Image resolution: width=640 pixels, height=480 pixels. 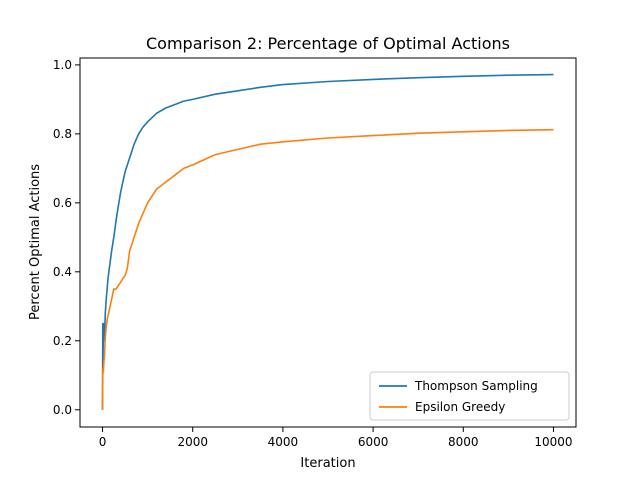 What do you see at coordinates (283, 442) in the screenshot?
I see `x-tick-label: 4000` at bounding box center [283, 442].